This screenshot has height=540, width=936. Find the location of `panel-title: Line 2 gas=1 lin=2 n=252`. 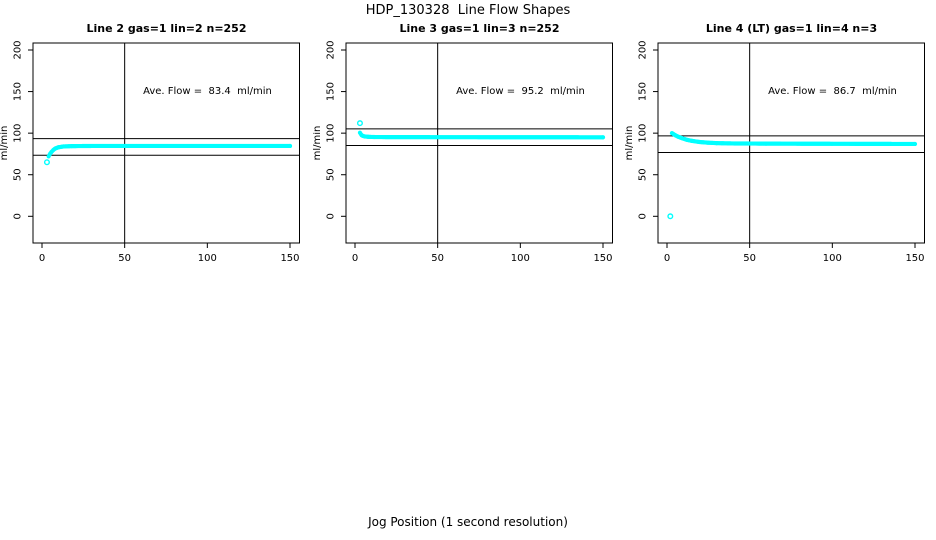

panel-title: Line 2 gas=1 lin=2 n=252 is located at coordinates (166, 28).